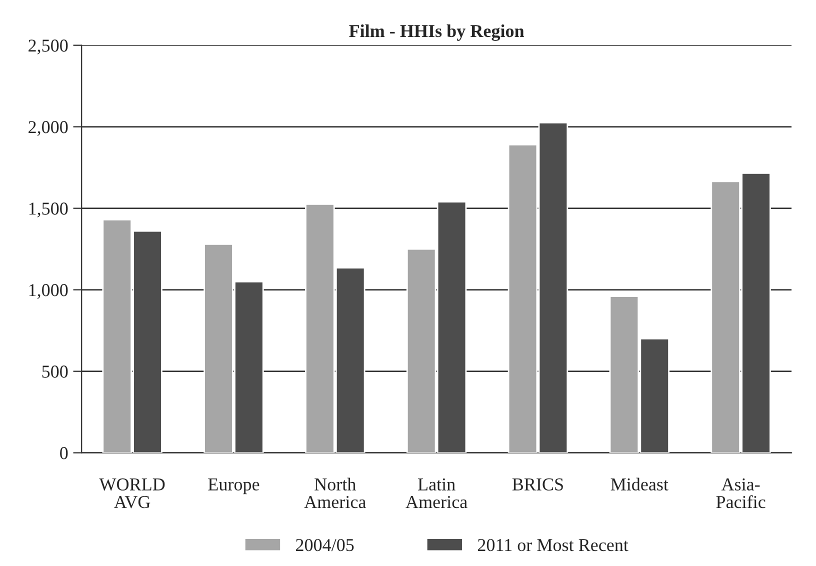 The image size is (816, 566). What do you see at coordinates (132, 493) in the screenshot?
I see `x-tick-label: WORLD AVG` at bounding box center [132, 493].